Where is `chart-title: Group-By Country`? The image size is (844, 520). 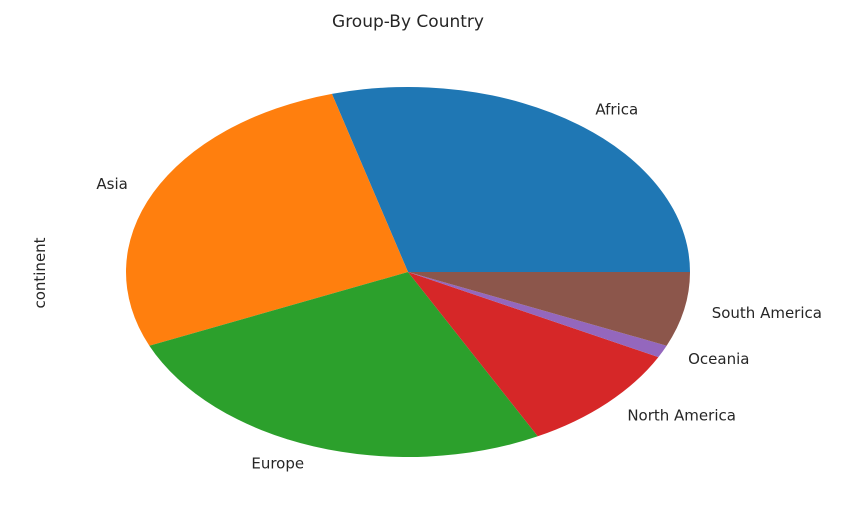 chart-title: Group-By Country is located at coordinates (408, 22).